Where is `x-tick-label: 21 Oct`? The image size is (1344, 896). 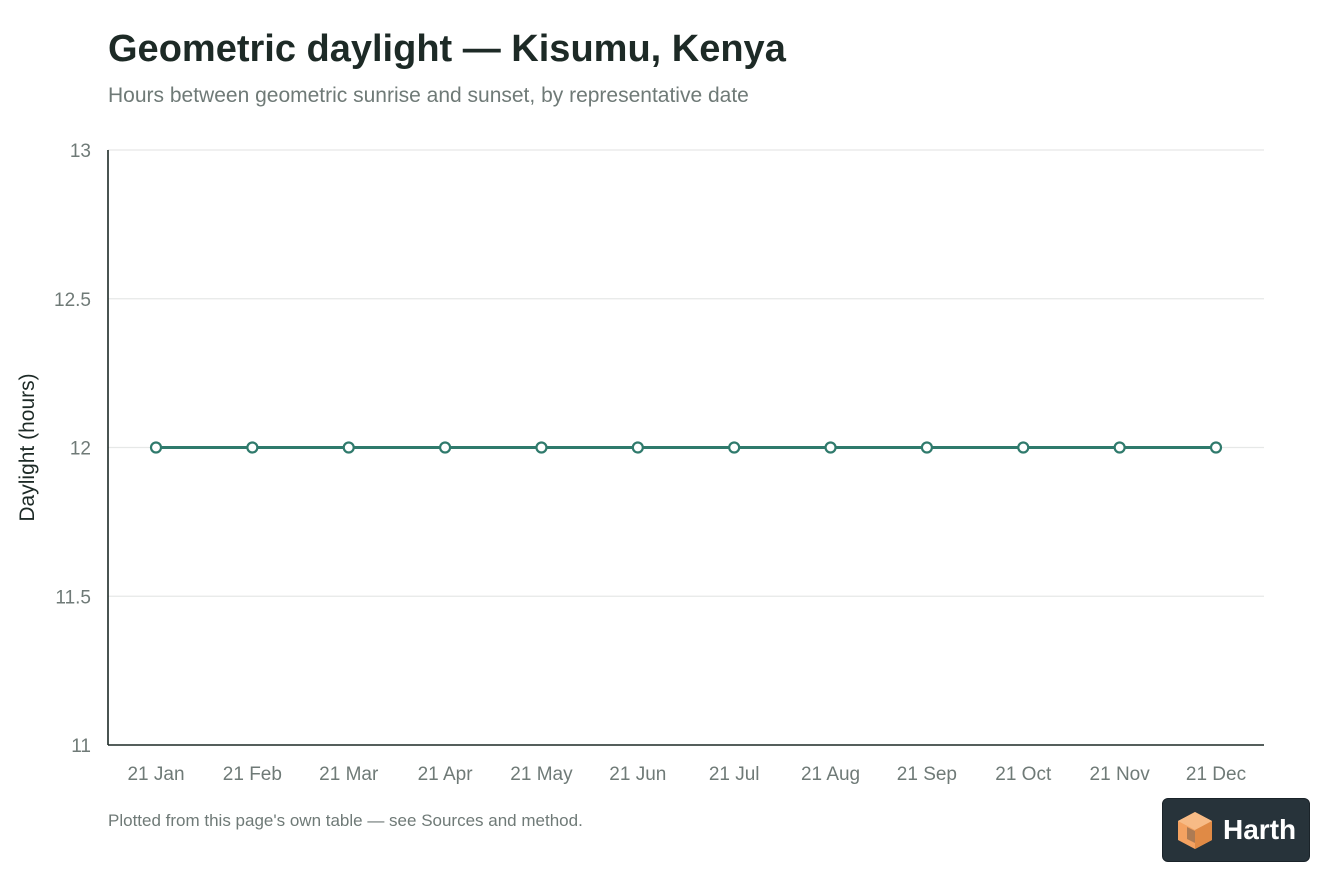
x-tick-label: 21 Oct is located at coordinates (1023, 774).